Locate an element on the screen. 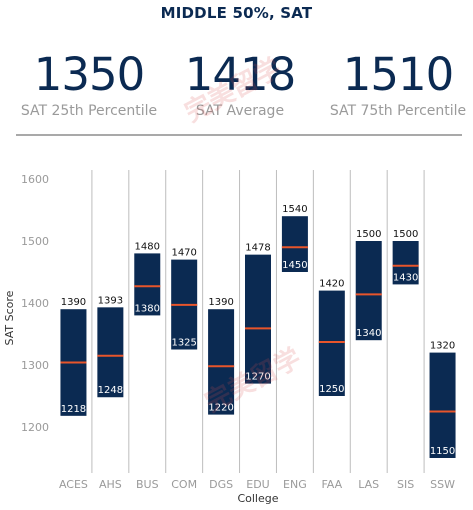 Image resolution: width=473 pixels, height=510 pixels. low-value-label: 1430 is located at coordinates (405, 277).